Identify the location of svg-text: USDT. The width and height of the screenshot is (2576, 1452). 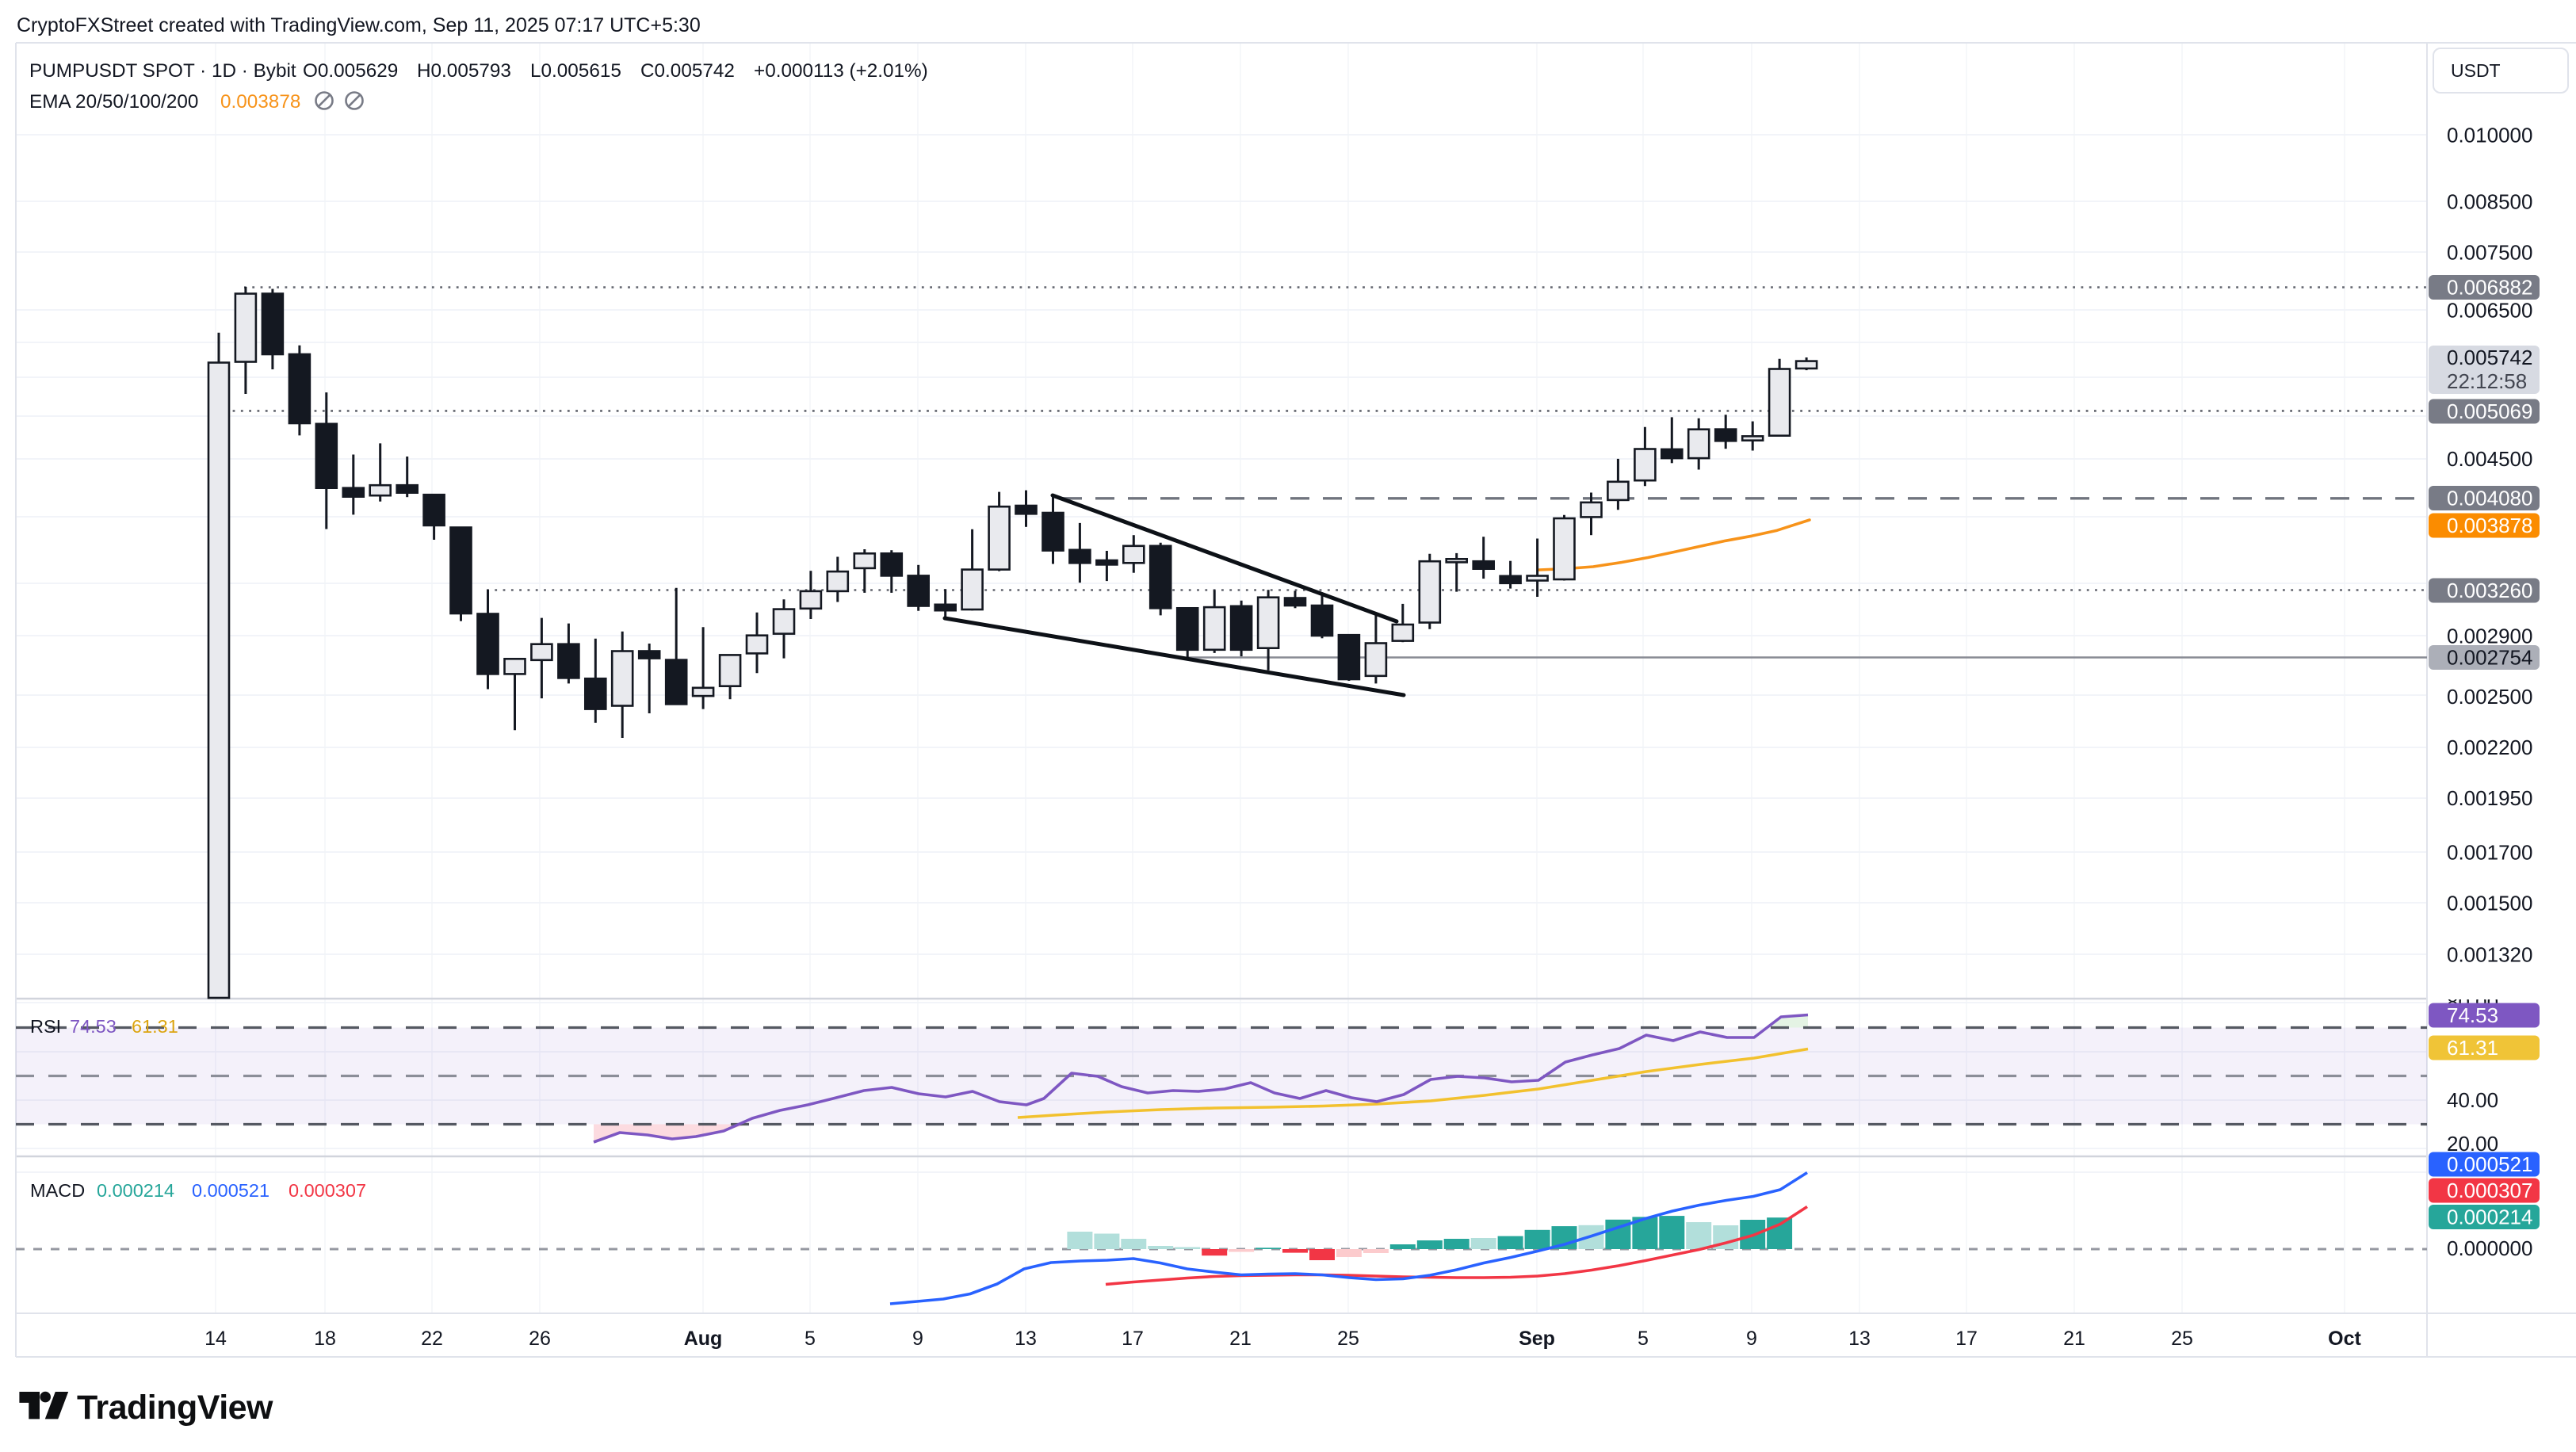
(2476, 70).